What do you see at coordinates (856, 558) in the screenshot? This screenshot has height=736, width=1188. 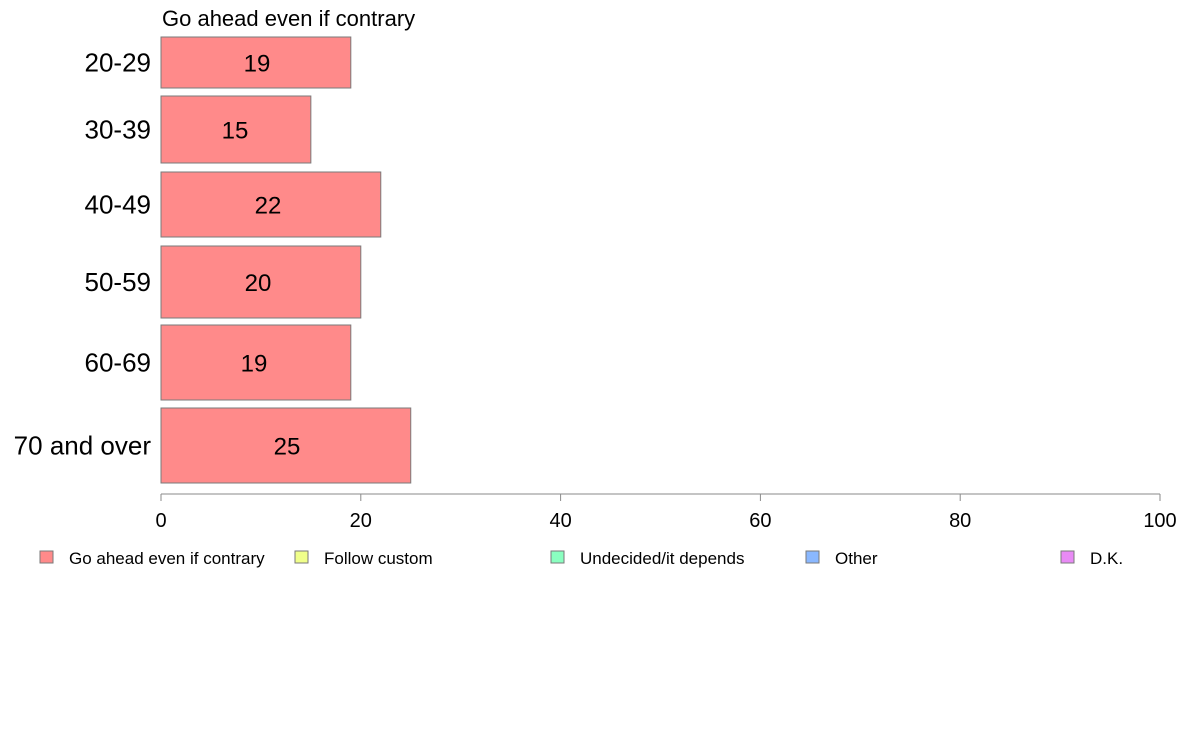 I see `legend-label: Other` at bounding box center [856, 558].